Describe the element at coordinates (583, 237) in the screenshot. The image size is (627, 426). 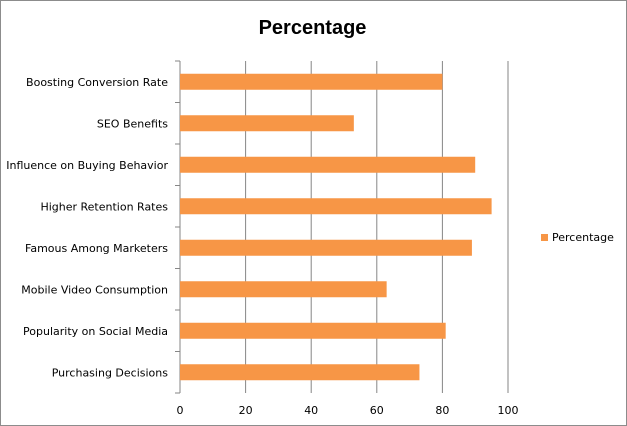
I see `legend-label: Percentage` at that location.